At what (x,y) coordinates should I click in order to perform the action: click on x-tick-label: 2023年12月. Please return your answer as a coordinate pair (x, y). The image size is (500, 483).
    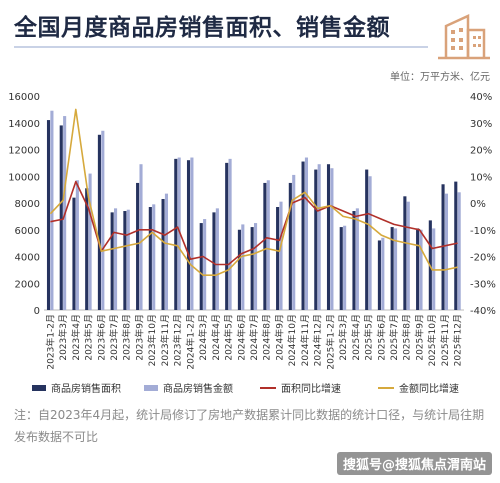
    Looking at the image, I should click on (178, 340).